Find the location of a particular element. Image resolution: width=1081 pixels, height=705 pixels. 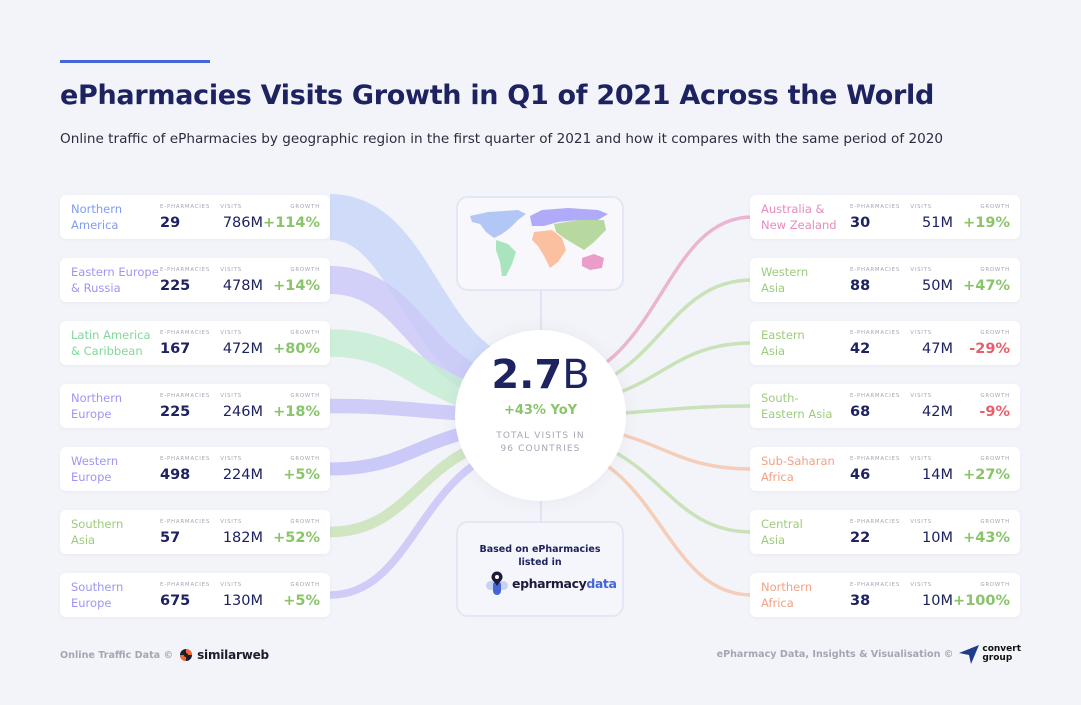

region-name-line-2: & Caribbean is located at coordinates (107, 351).